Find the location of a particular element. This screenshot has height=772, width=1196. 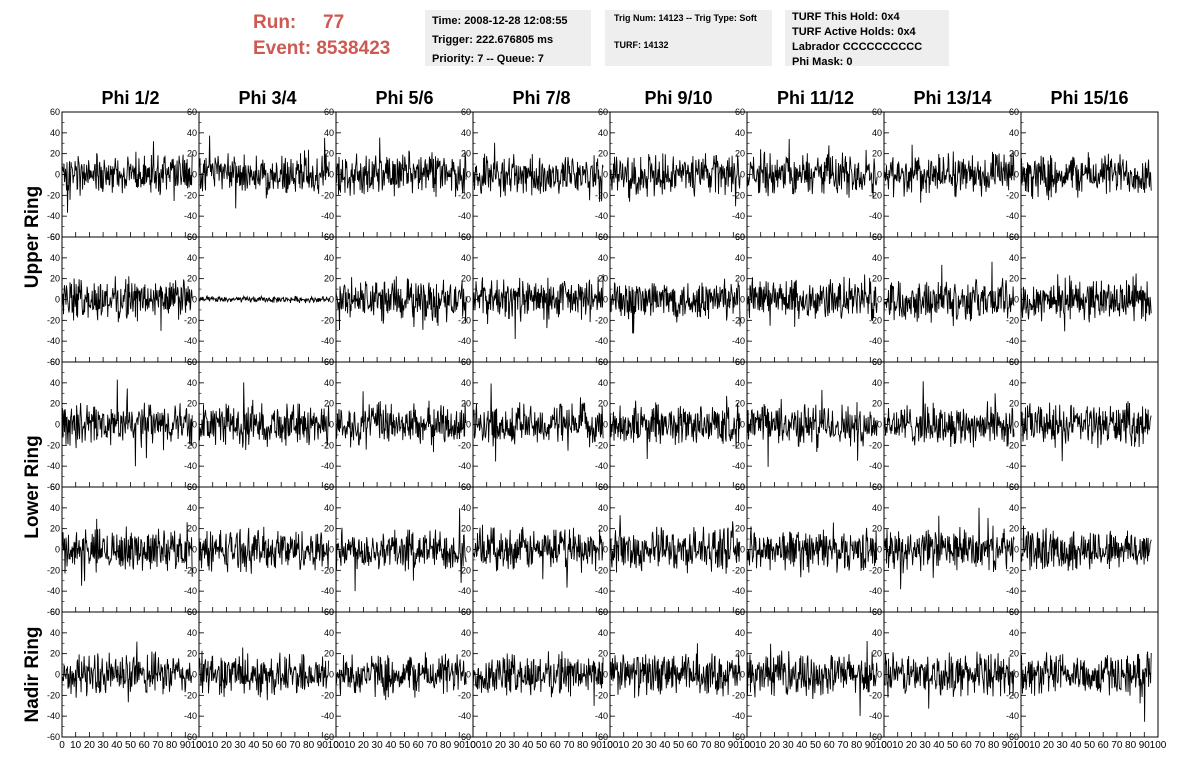

column-header: Phi 3/4 is located at coordinates (267, 98).